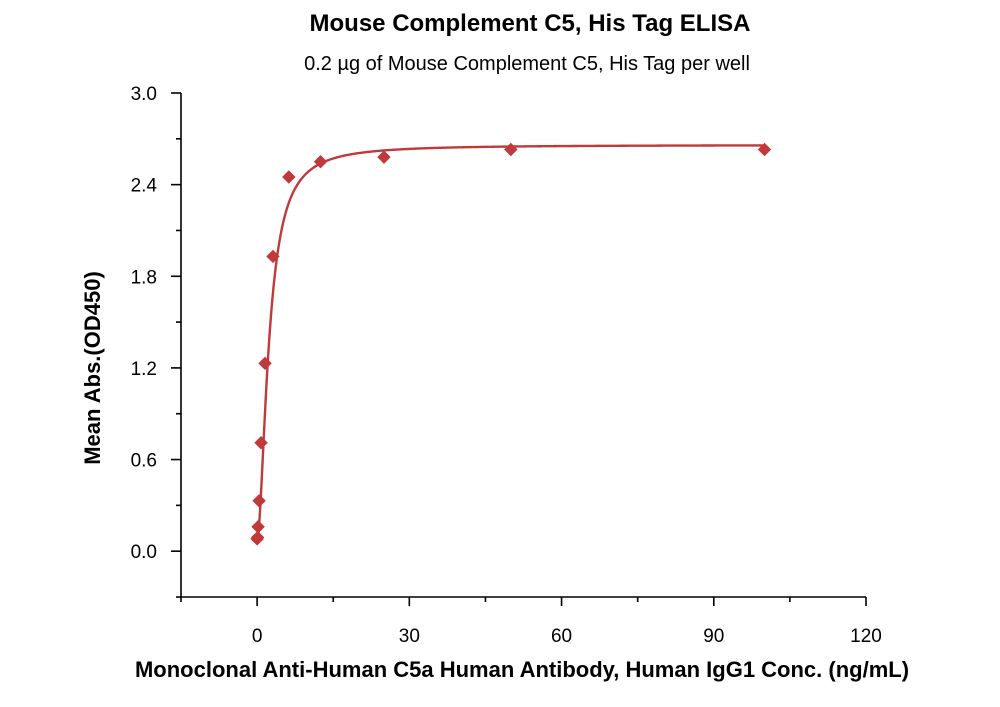 The width and height of the screenshot is (1000, 707). What do you see at coordinates (713, 636) in the screenshot?
I see `x-tick-label: 90` at bounding box center [713, 636].